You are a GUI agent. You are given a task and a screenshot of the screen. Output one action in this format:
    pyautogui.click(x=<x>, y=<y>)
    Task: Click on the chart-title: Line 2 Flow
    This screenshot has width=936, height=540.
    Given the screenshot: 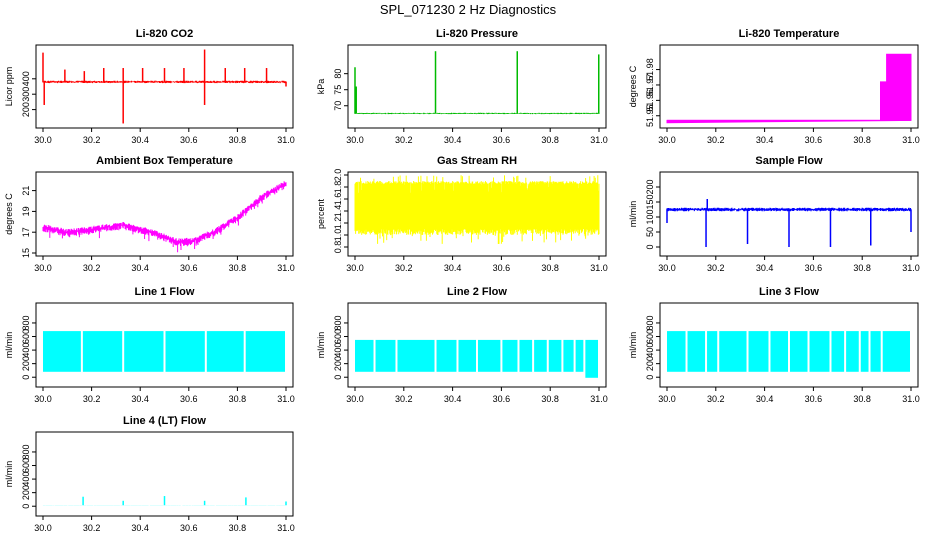 What is the action you would take?
    pyautogui.click(x=477, y=292)
    